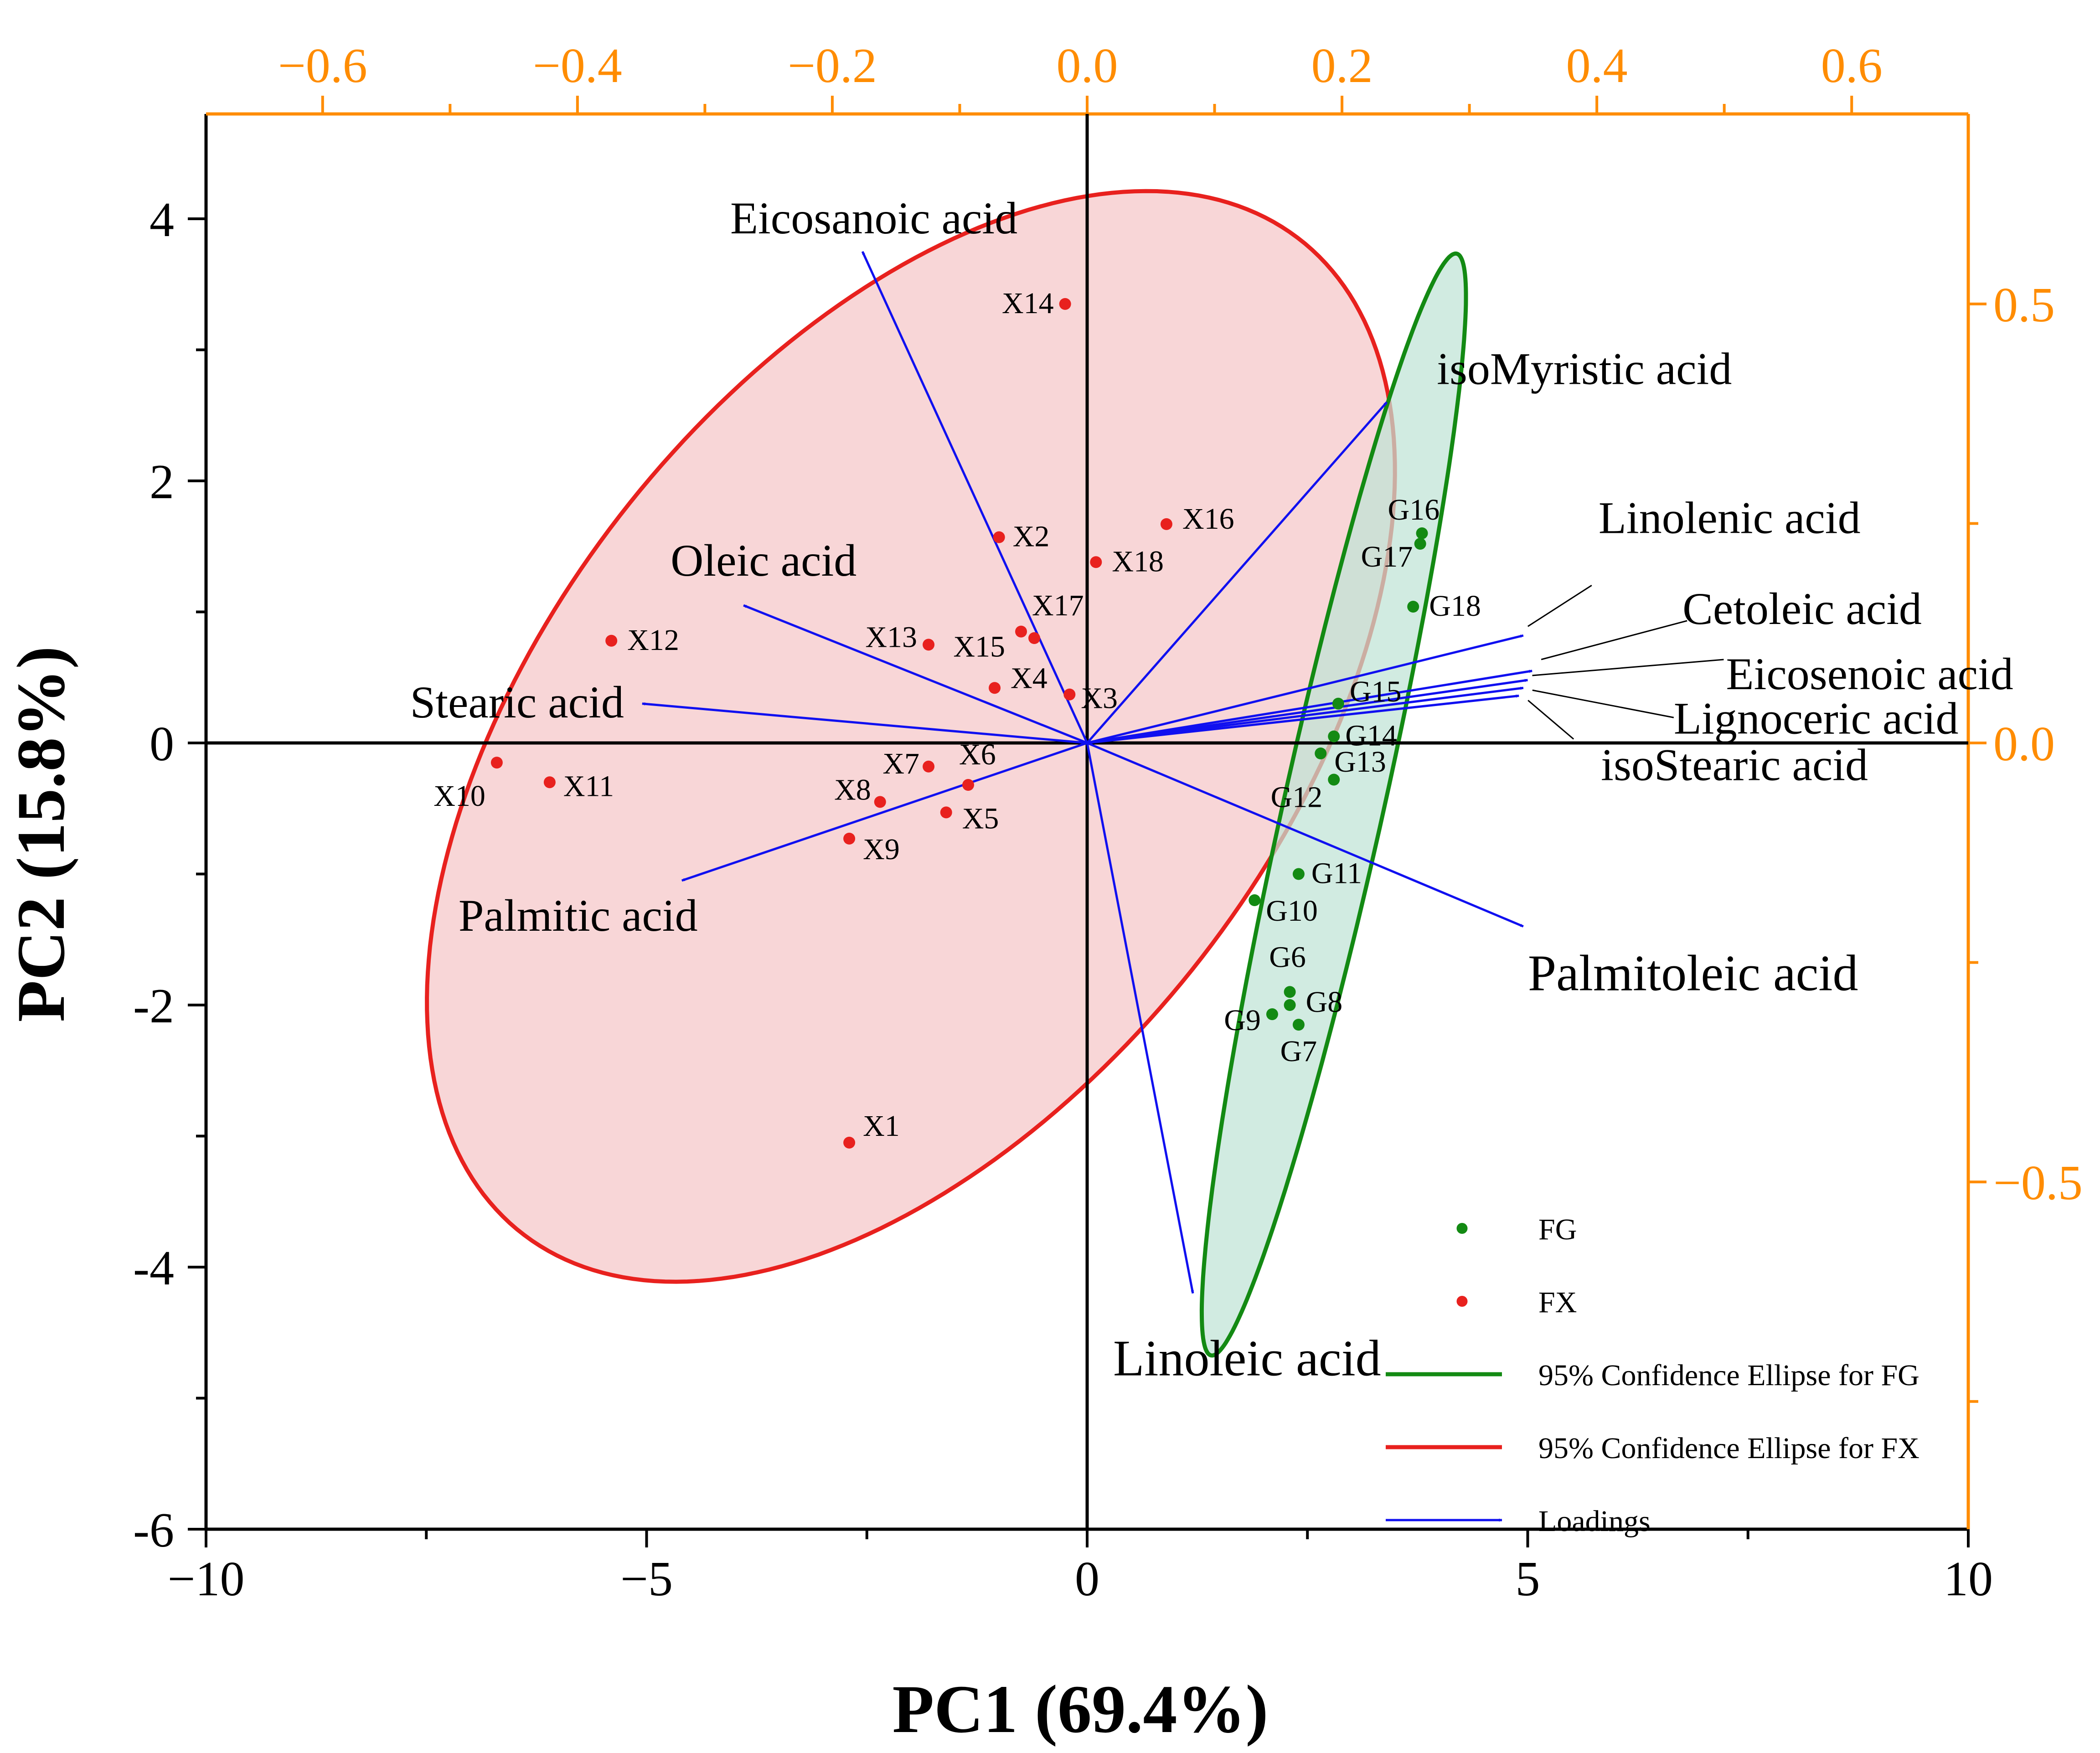 The height and width of the screenshot is (1753, 2100). Describe the element at coordinates (459, 796) in the screenshot. I see `score-label: X10` at that location.